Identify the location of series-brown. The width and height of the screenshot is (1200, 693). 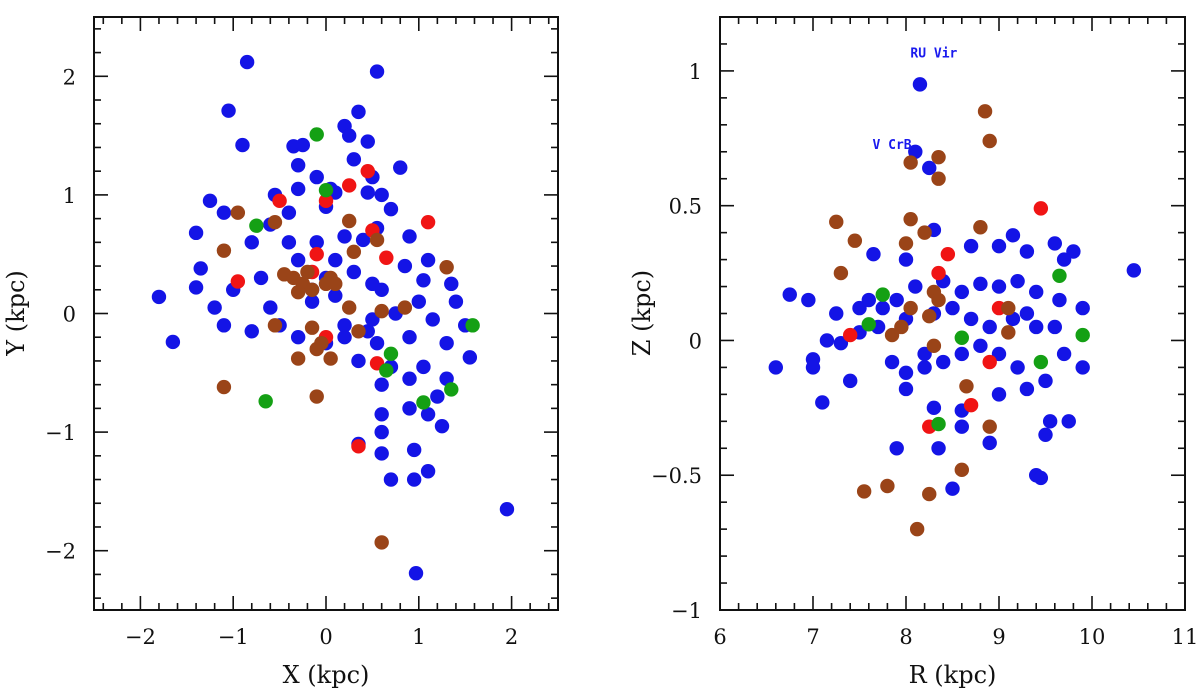
(335, 377).